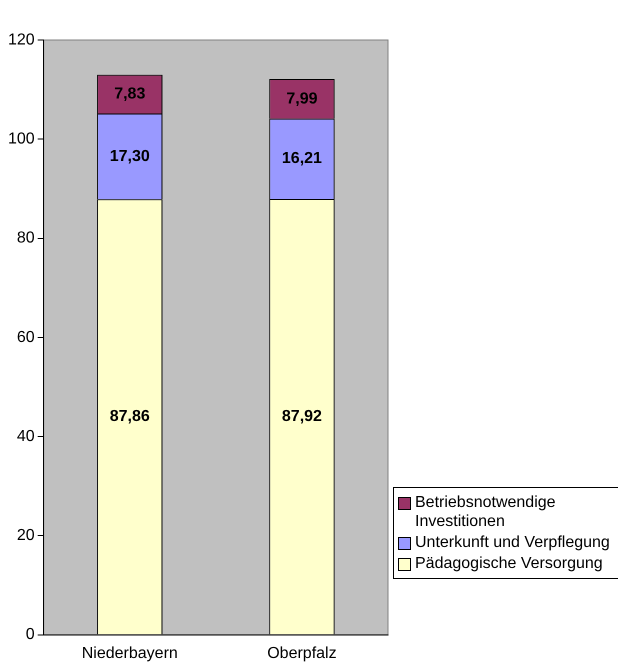  Describe the element at coordinates (302, 99) in the screenshot. I see `data-label: 7,99` at that location.